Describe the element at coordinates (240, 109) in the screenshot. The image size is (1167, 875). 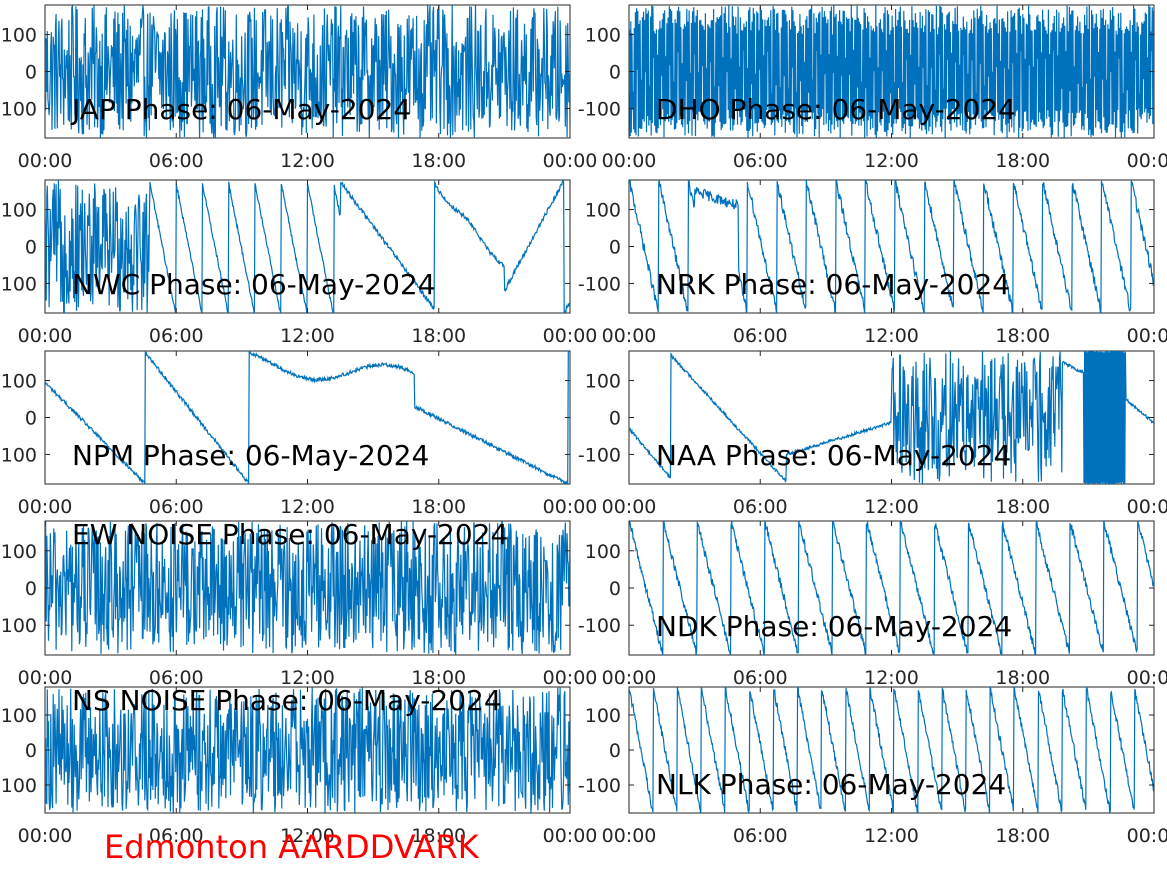
I see `panel-title: JAP Phase: 06-May-2024` at that location.